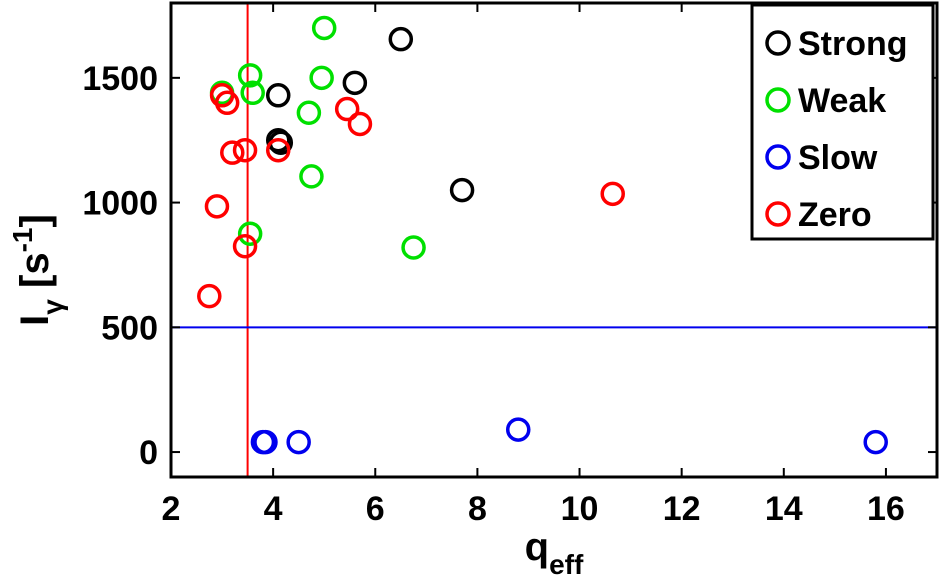 The width and height of the screenshot is (941, 580). Describe the element at coordinates (682, 509) in the screenshot. I see `x-tick-label: 12` at that location.